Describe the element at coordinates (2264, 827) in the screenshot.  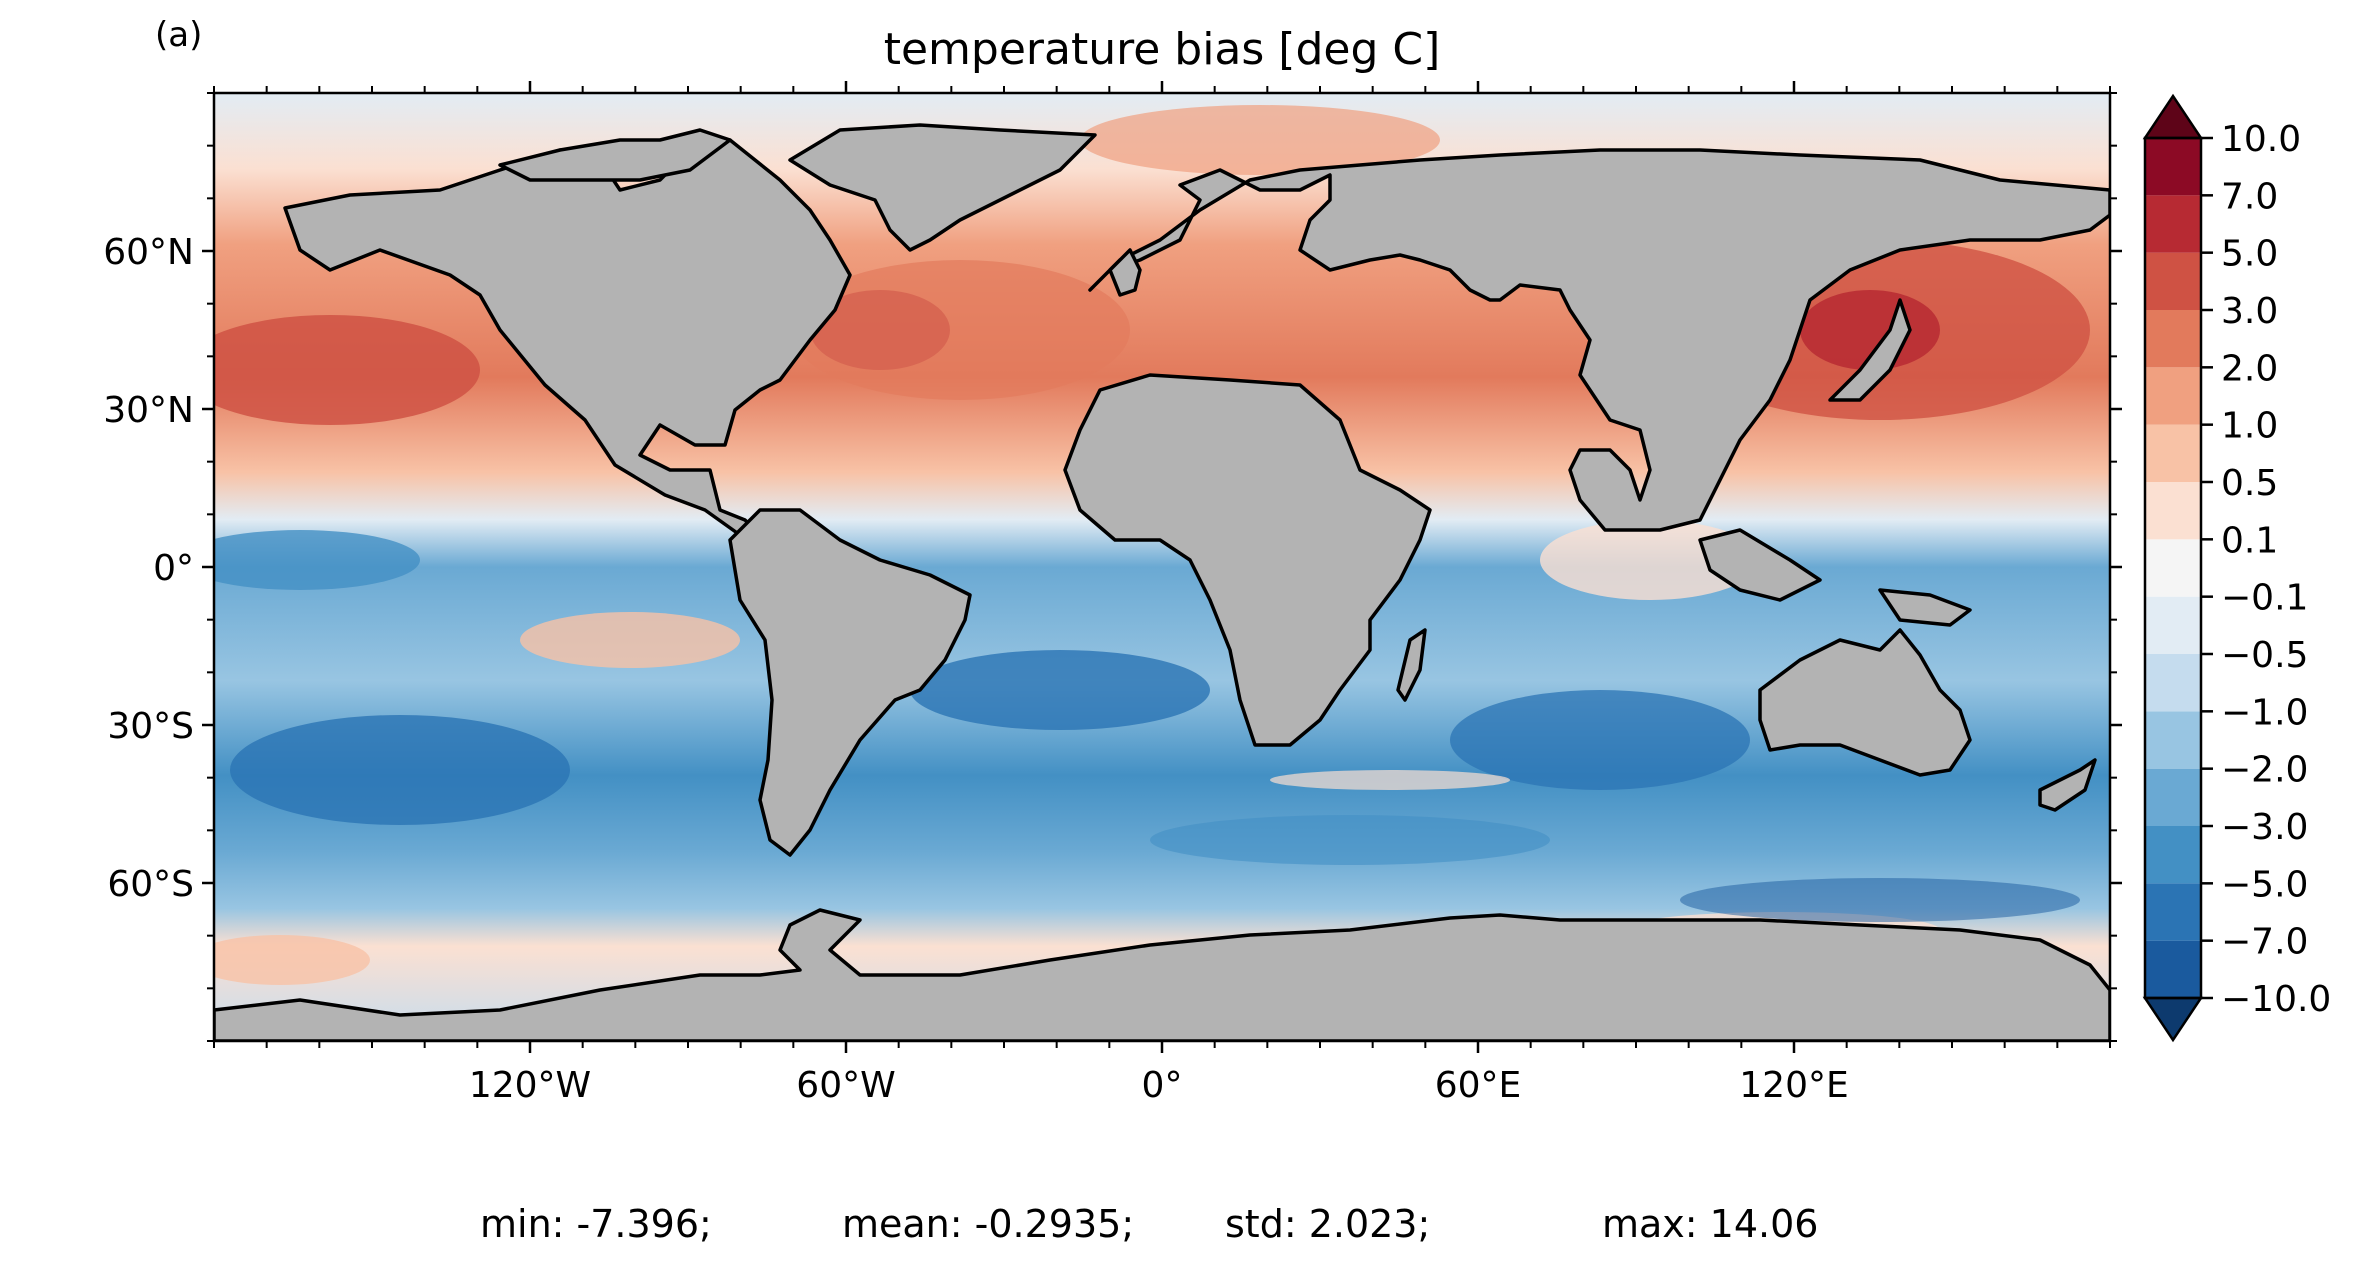
I see `colorbar-tick-label: −3.0` at that location.